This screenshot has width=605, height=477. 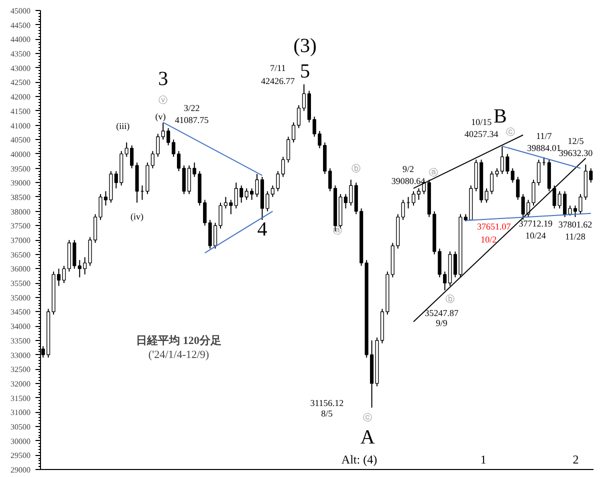 What do you see at coordinates (488, 239) in the screenshot?
I see `annotation: 10/2` at bounding box center [488, 239].